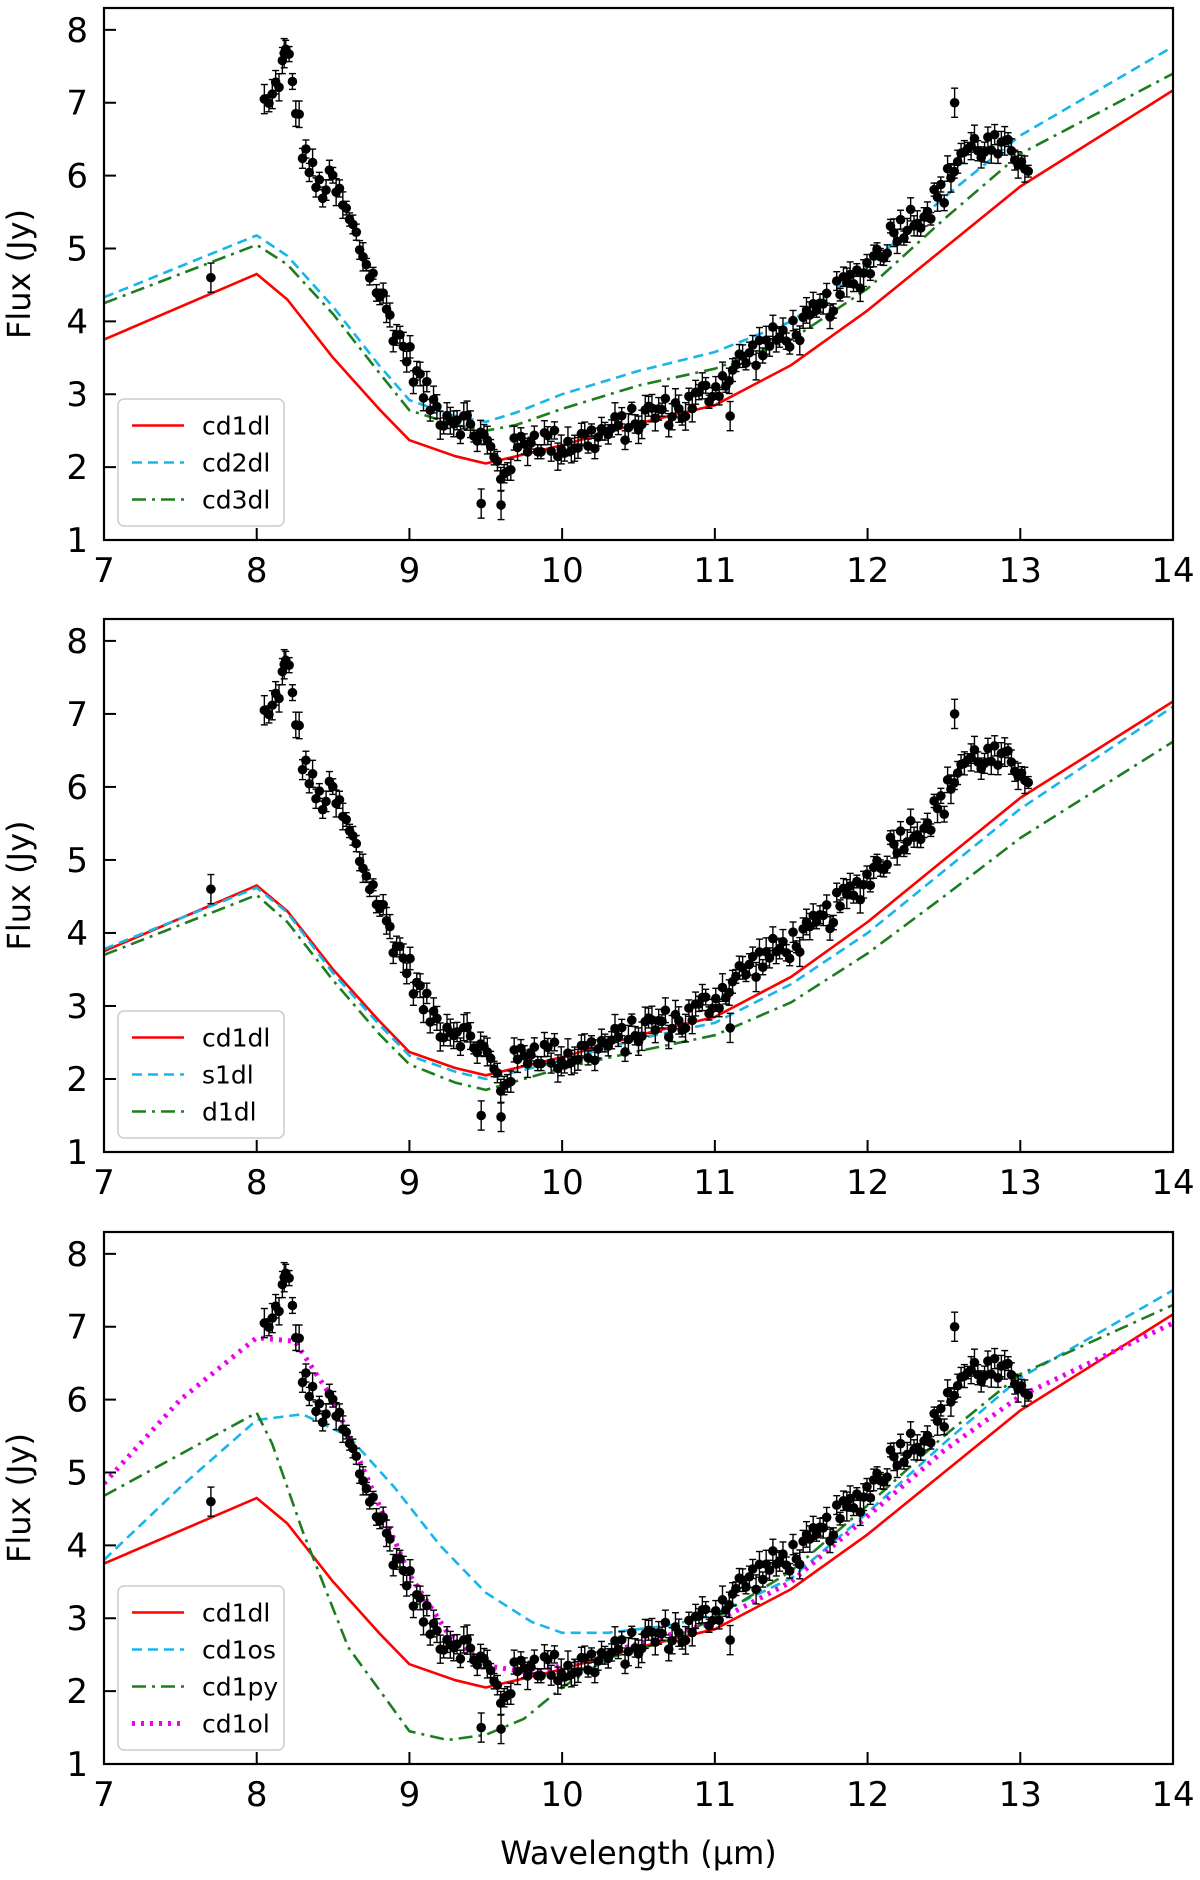 This screenshot has width=1200, height=1880. What do you see at coordinates (77, 1255) in the screenshot?
I see `y-tick-label: 8` at bounding box center [77, 1255].